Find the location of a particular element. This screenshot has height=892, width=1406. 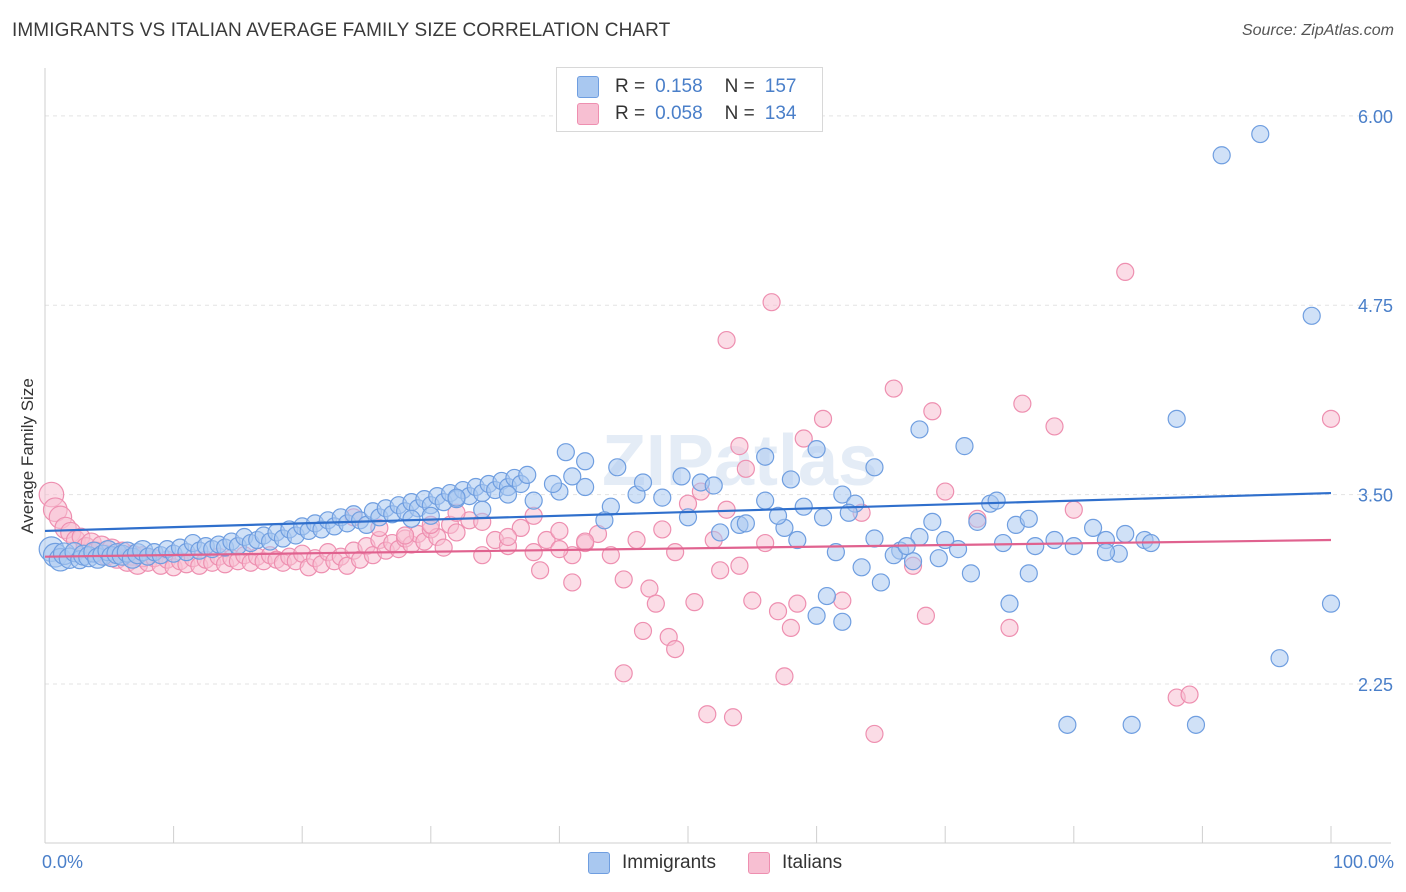

legend-item-immigrants: Immigrants is located at coordinates (652, 863).